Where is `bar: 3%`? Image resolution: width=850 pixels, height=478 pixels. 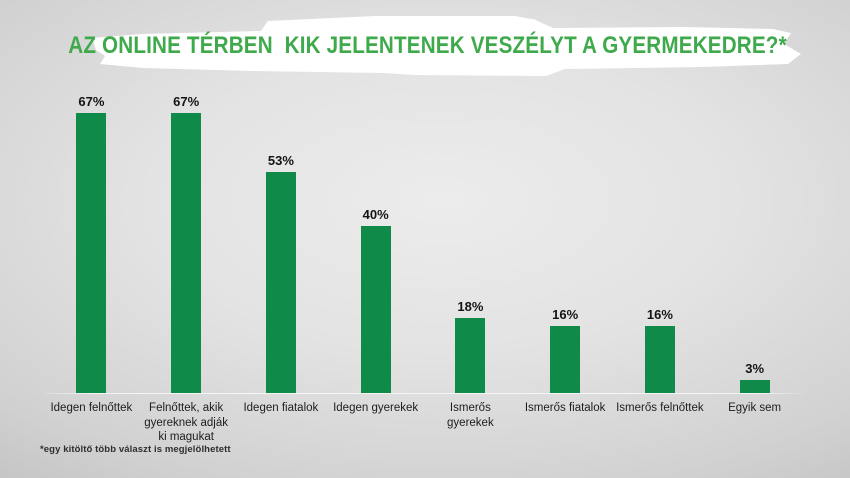
bar: 3% is located at coordinates (754, 377).